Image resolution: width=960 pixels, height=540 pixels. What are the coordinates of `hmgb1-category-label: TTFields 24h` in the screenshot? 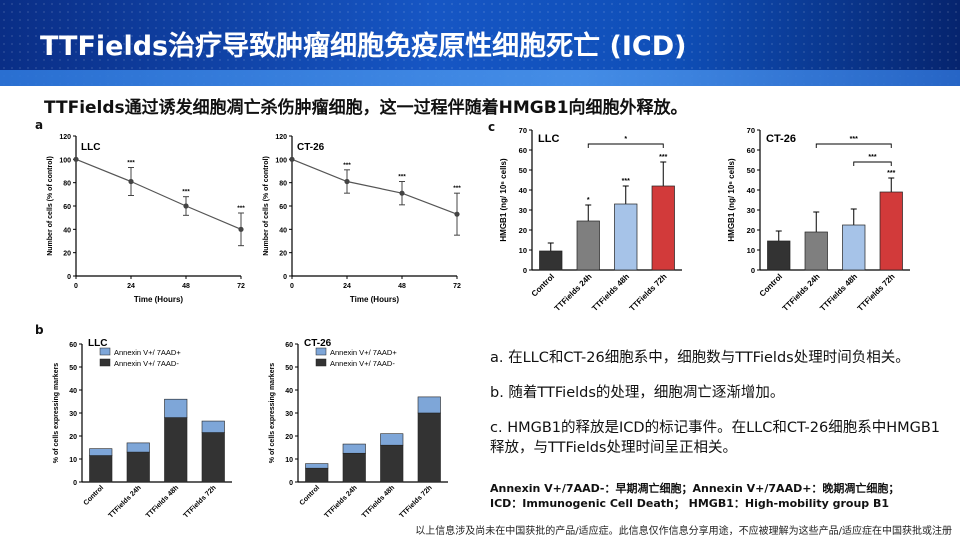 It's located at (801, 292).